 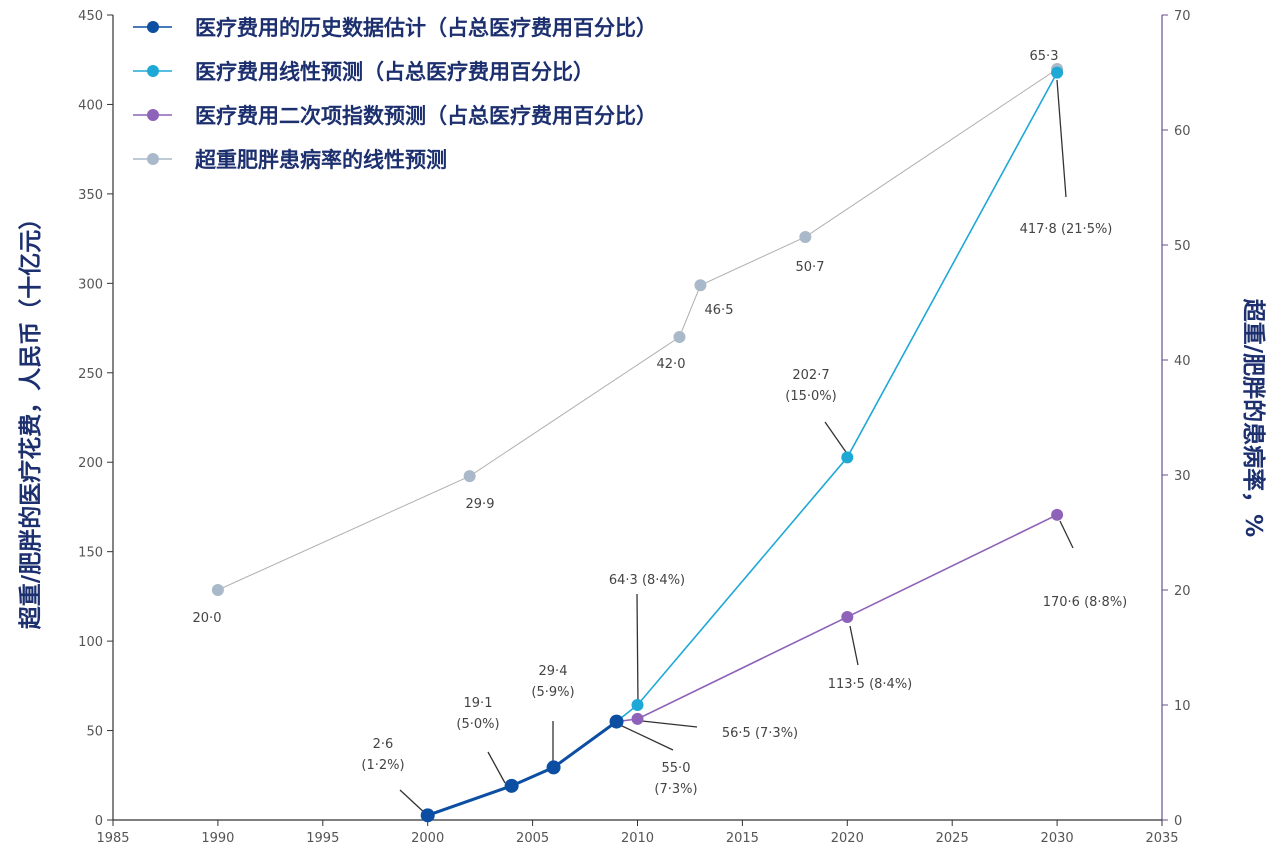 What do you see at coordinates (426, 116) in the screenshot?
I see `legend-label-quadratic: 医疗费用二次项指数预测（占总医疗费用百分比）` at bounding box center [426, 116].